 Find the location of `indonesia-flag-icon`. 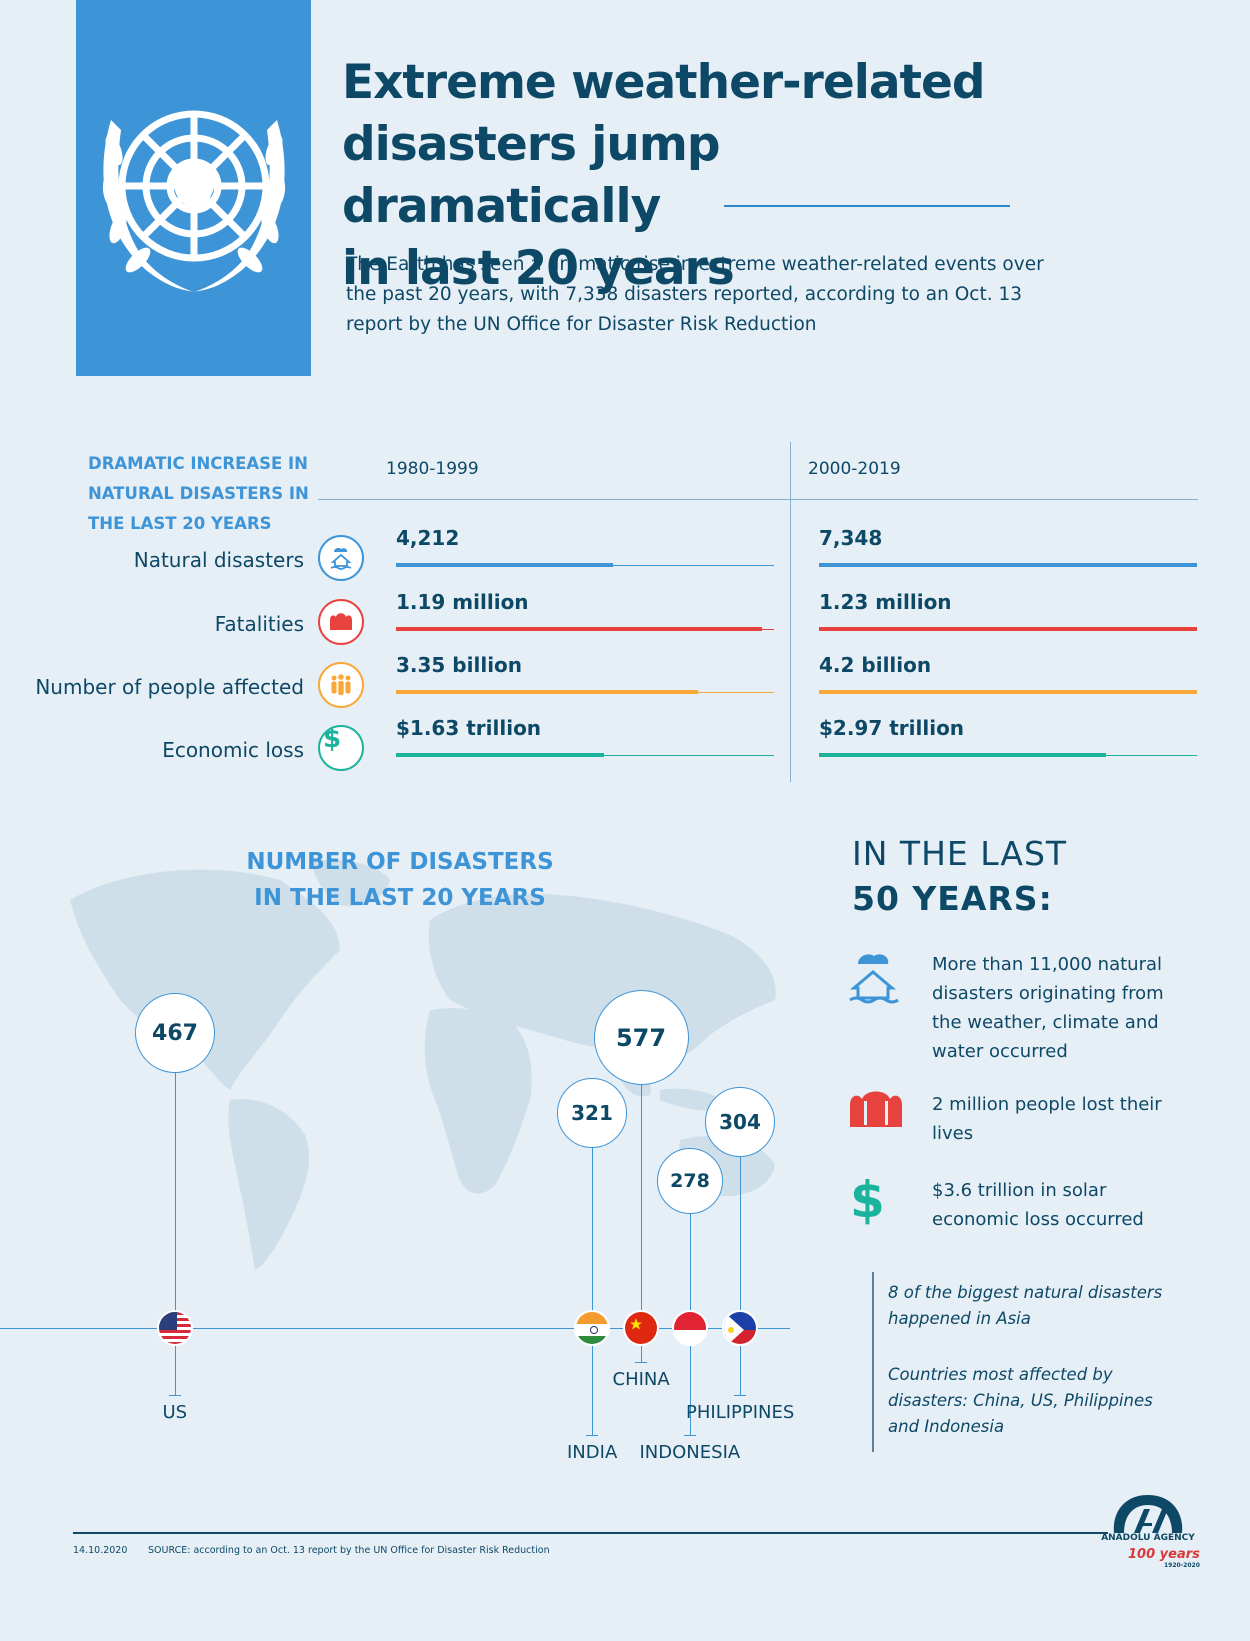

indonesia-flag-icon is located at coordinates (690, 1328).